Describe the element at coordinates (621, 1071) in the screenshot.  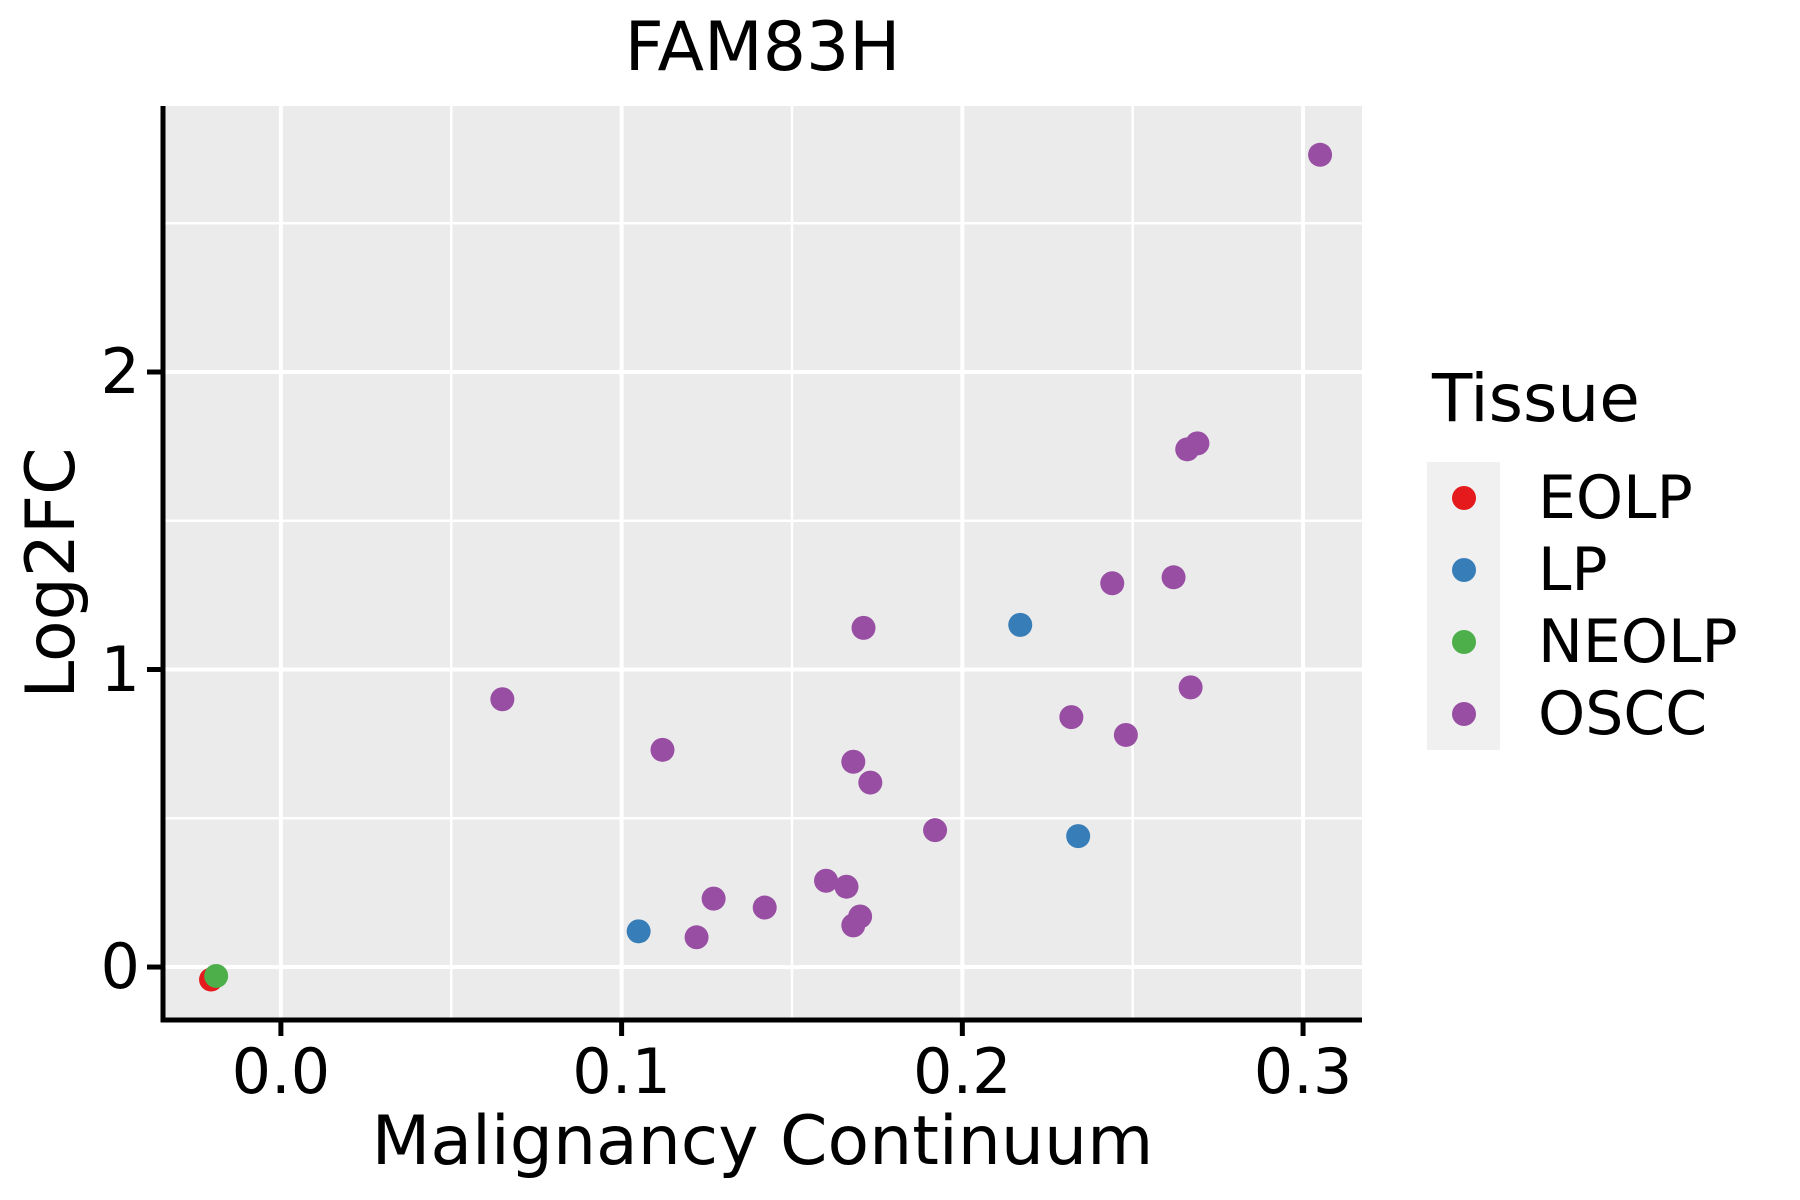
I see `x-tick-label: 0.1` at that location.